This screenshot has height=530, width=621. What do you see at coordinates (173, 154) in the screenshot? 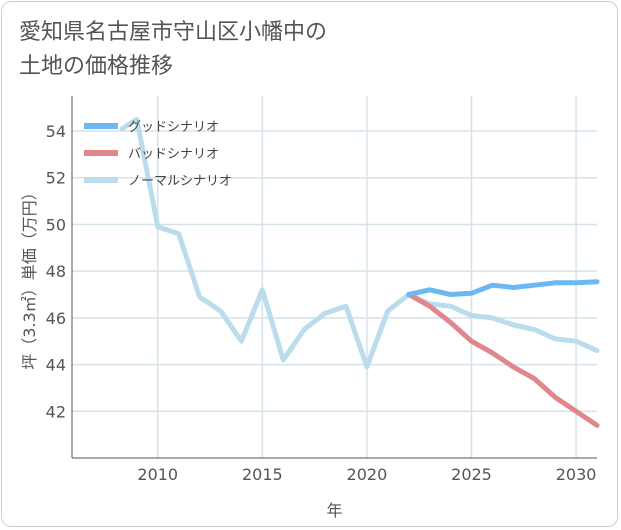
I see `legend-label: バッドシナリオ` at bounding box center [173, 154].